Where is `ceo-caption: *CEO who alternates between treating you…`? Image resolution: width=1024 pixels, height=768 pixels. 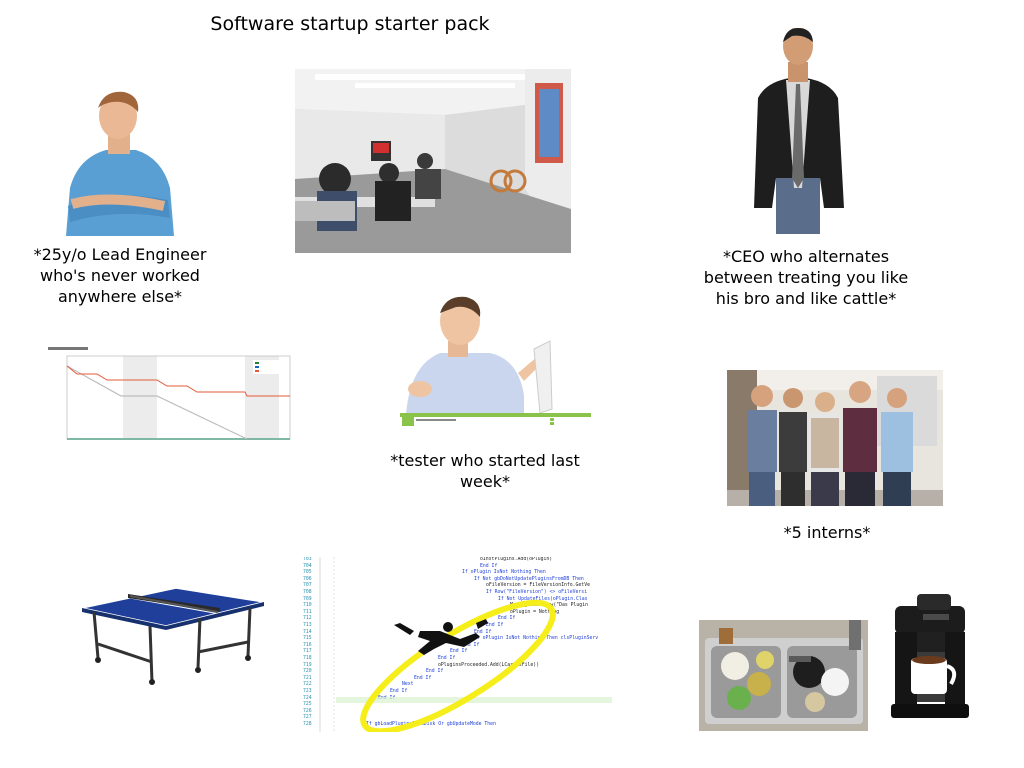
ceo-caption: *CEO who alternates between treating you… is located at coordinates (806, 277).